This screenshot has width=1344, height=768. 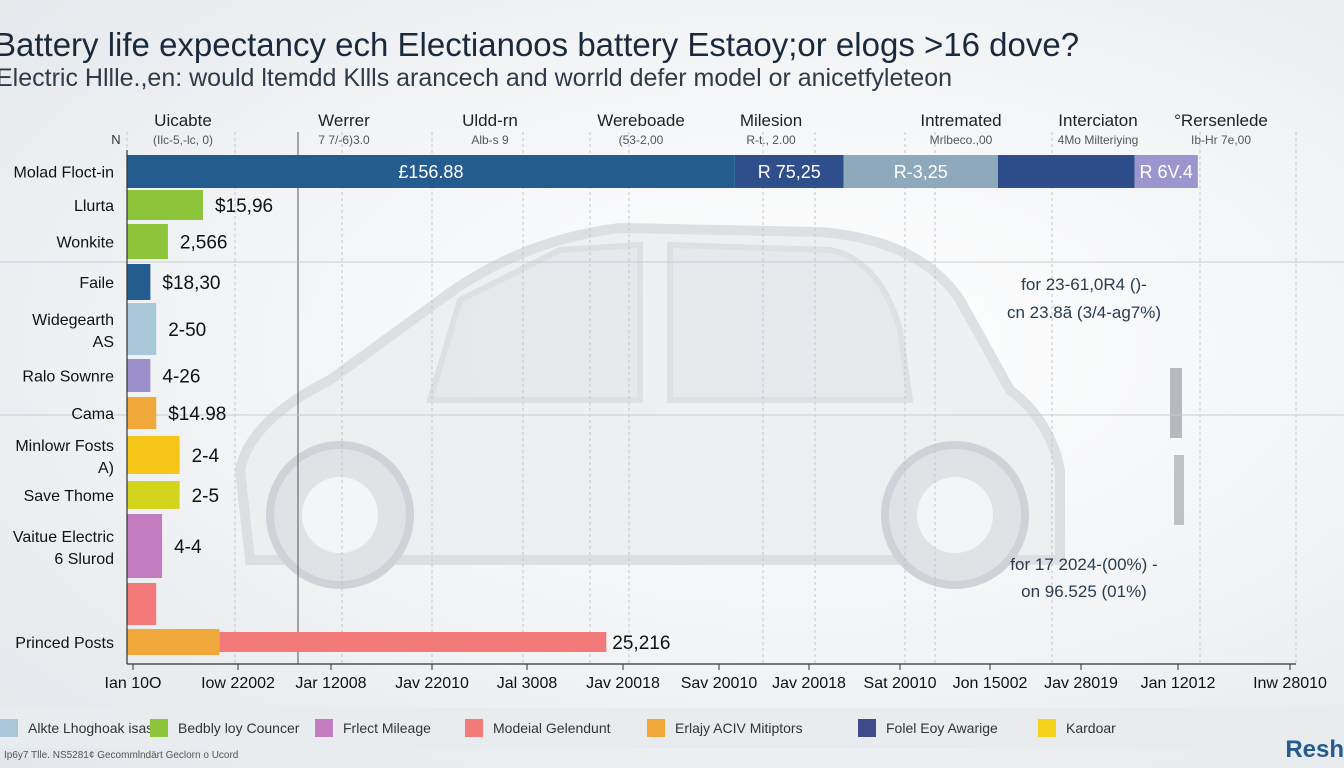 I want to click on column-header: Uicabte, so click(x=183, y=120).